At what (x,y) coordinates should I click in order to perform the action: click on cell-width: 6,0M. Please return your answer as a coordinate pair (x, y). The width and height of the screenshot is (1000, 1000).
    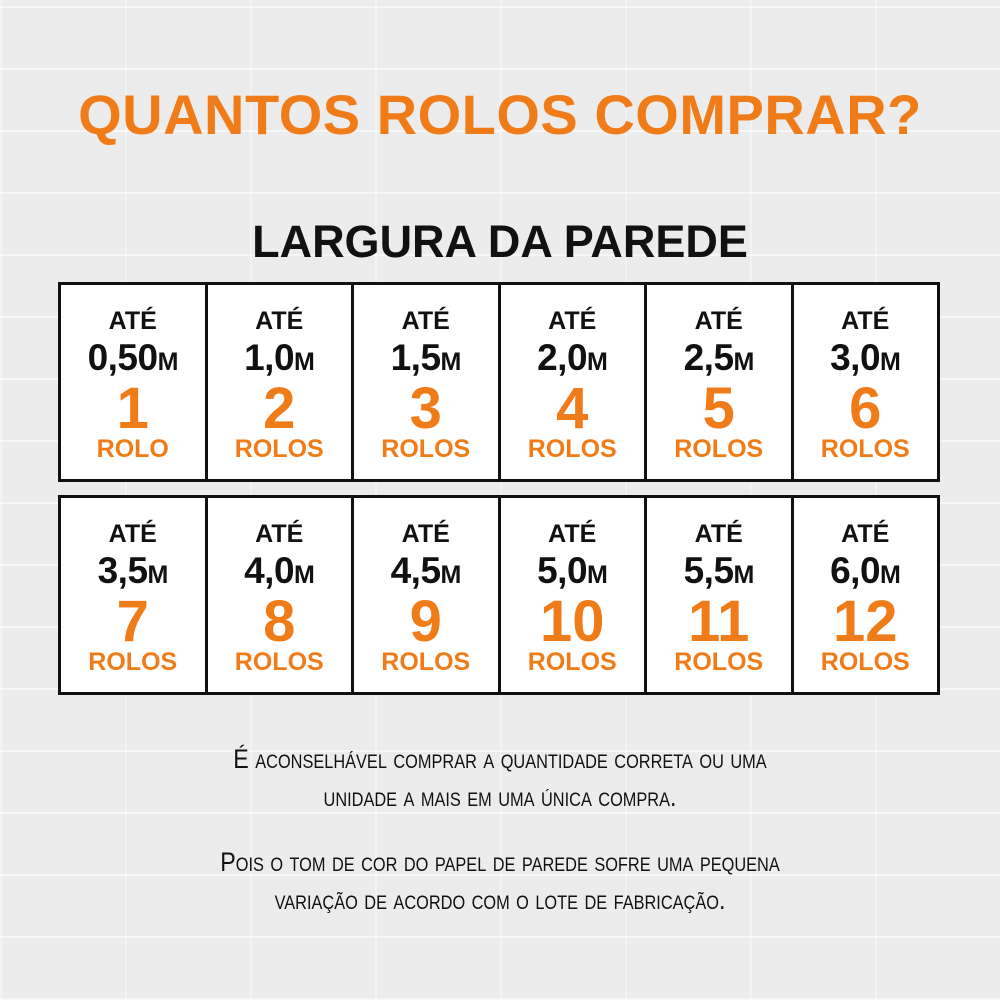
    Looking at the image, I should click on (866, 571).